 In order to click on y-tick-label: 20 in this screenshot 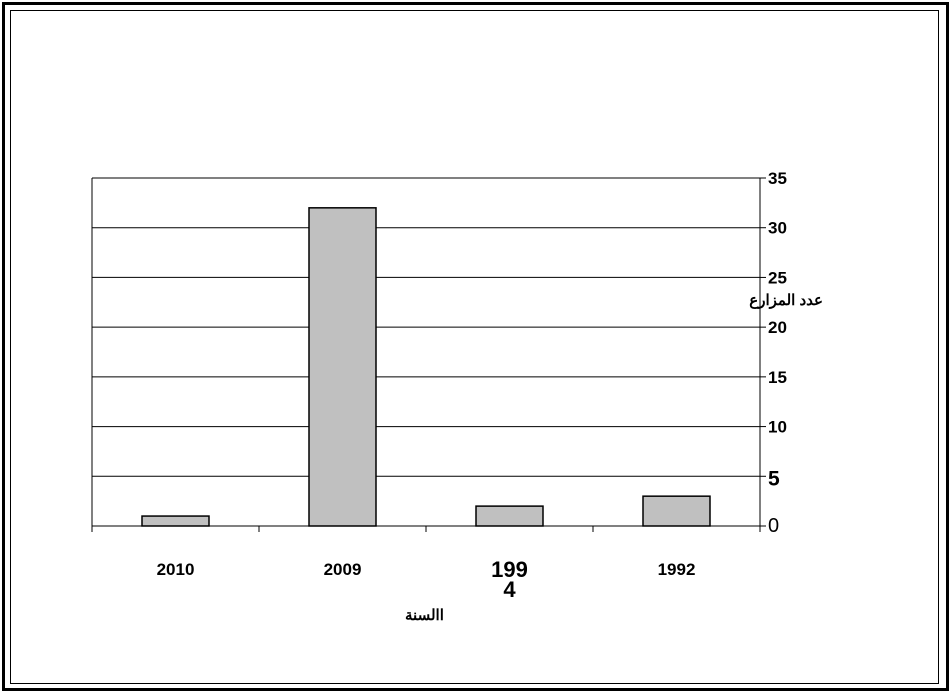, I will do `click(777, 327)`.